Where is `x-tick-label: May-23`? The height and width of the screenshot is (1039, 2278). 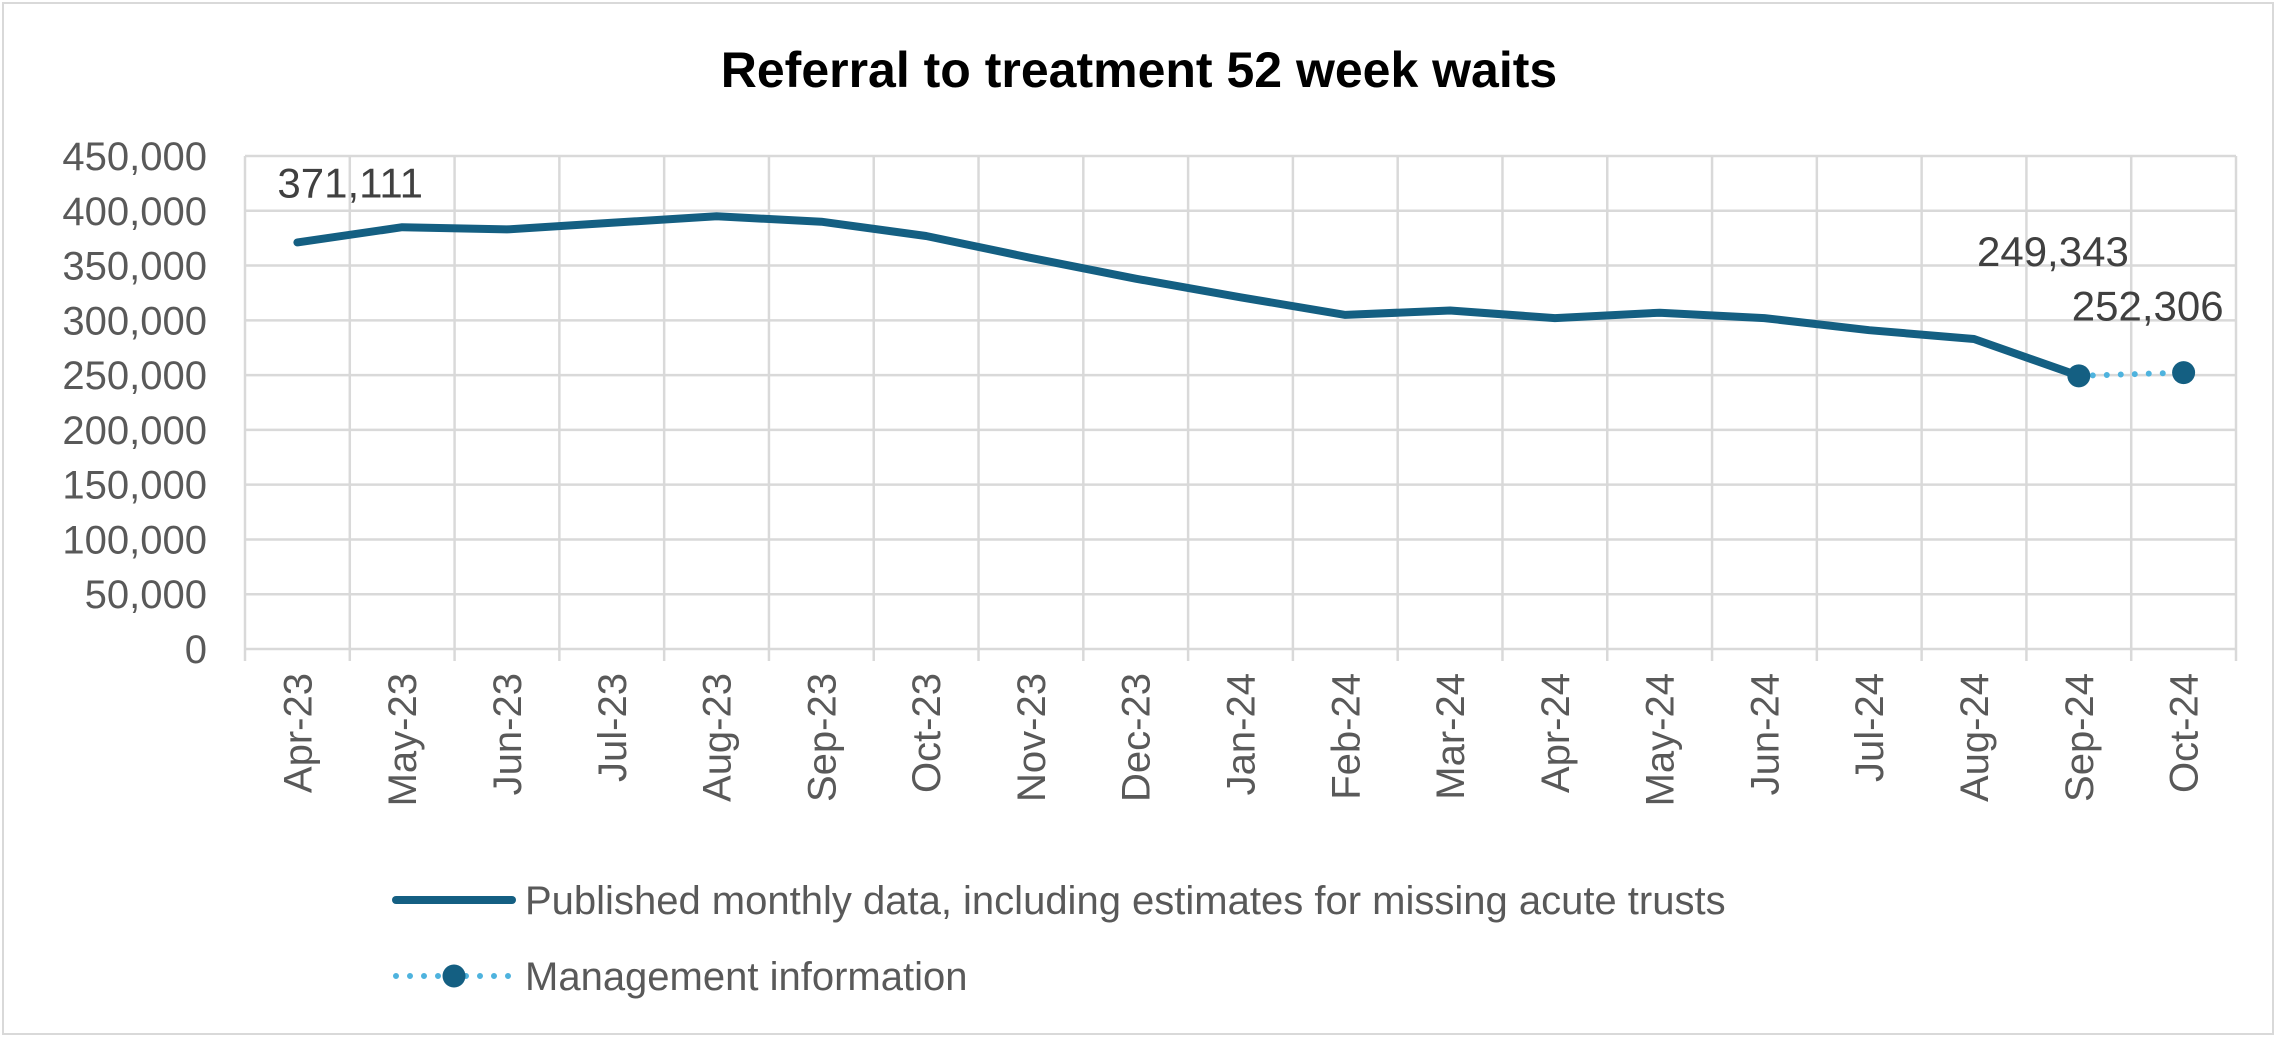
x-tick-label: May-23 is located at coordinates (403, 739).